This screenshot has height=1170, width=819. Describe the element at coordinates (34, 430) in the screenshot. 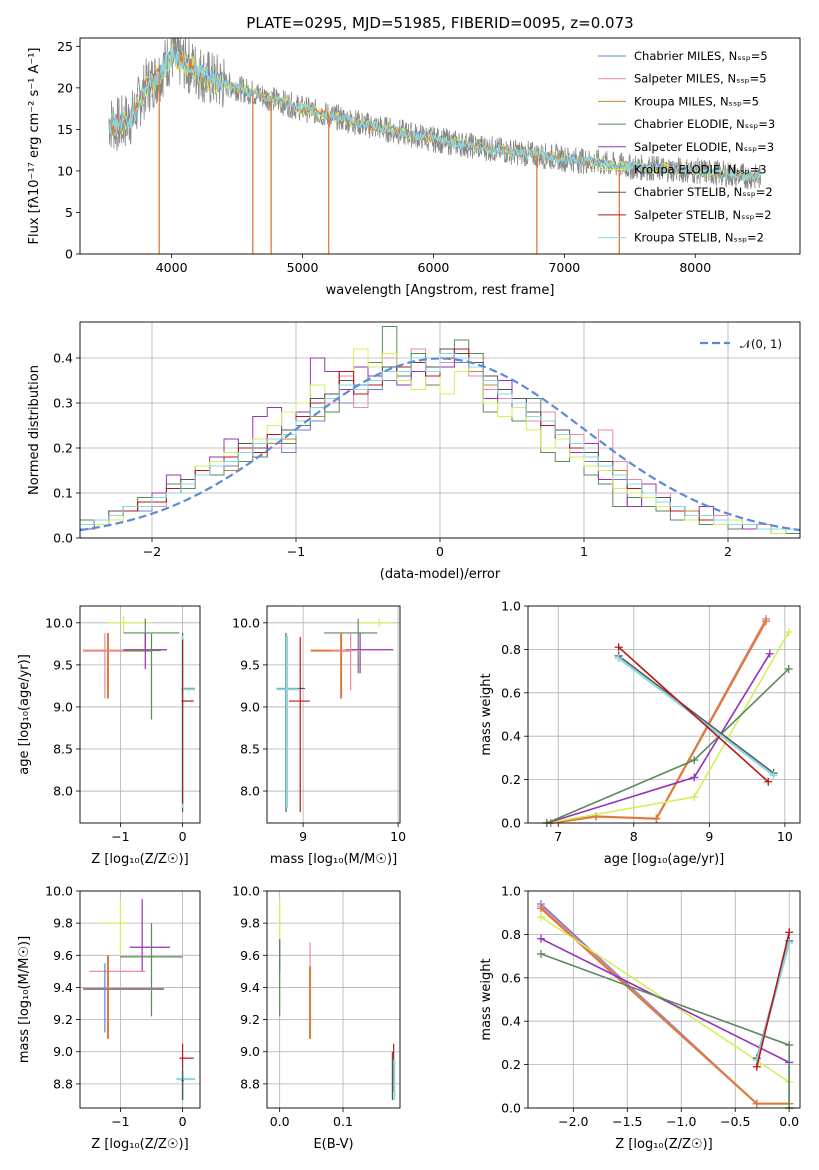

I see `y-axis-label: Normed distribution` at that location.